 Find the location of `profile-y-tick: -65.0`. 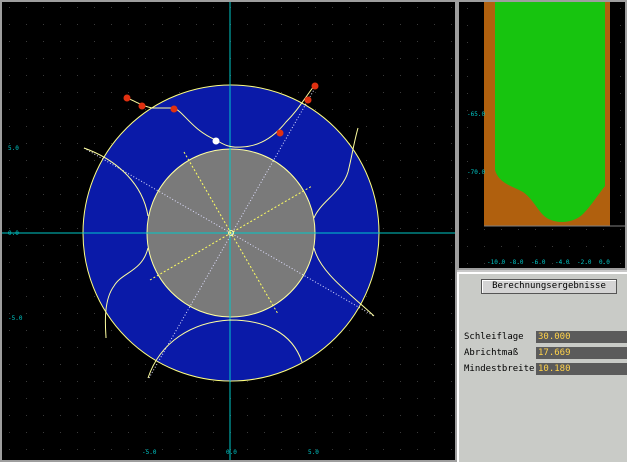

profile-y-tick: -65.0 is located at coordinates (476, 114).